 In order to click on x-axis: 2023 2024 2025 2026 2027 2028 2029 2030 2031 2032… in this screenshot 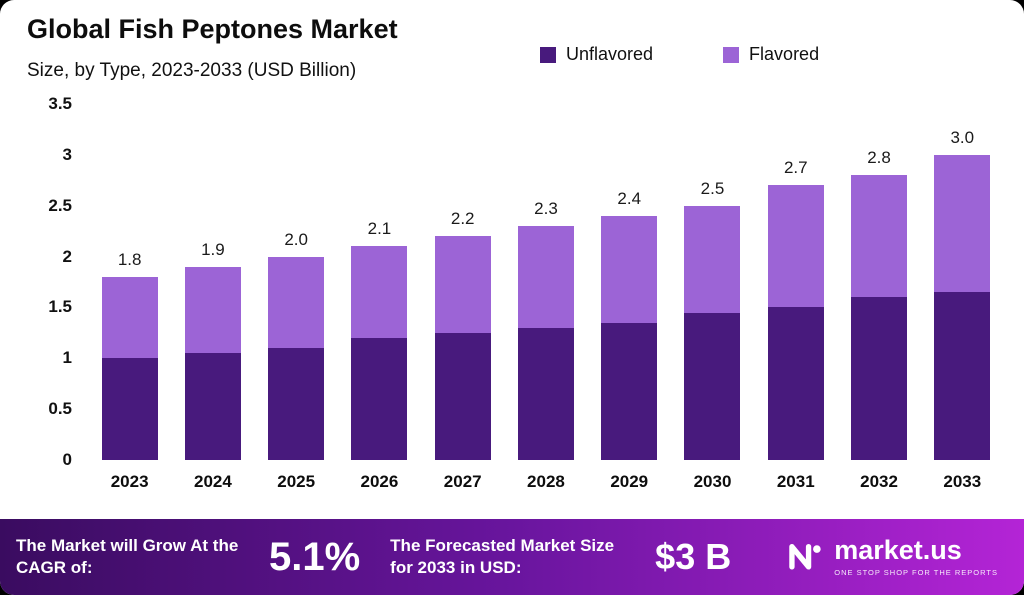, I will do `click(546, 482)`.